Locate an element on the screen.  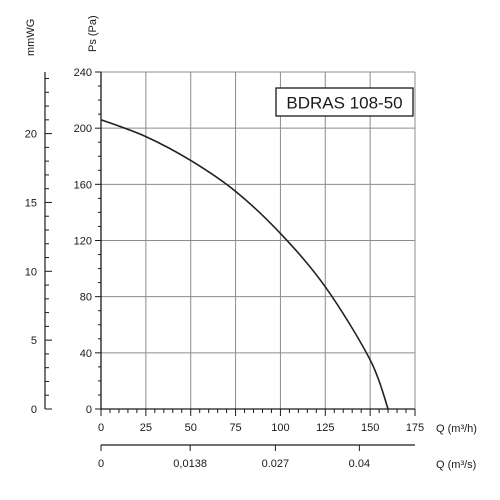
y2-tick-label: 20 is located at coordinates (31, 135).